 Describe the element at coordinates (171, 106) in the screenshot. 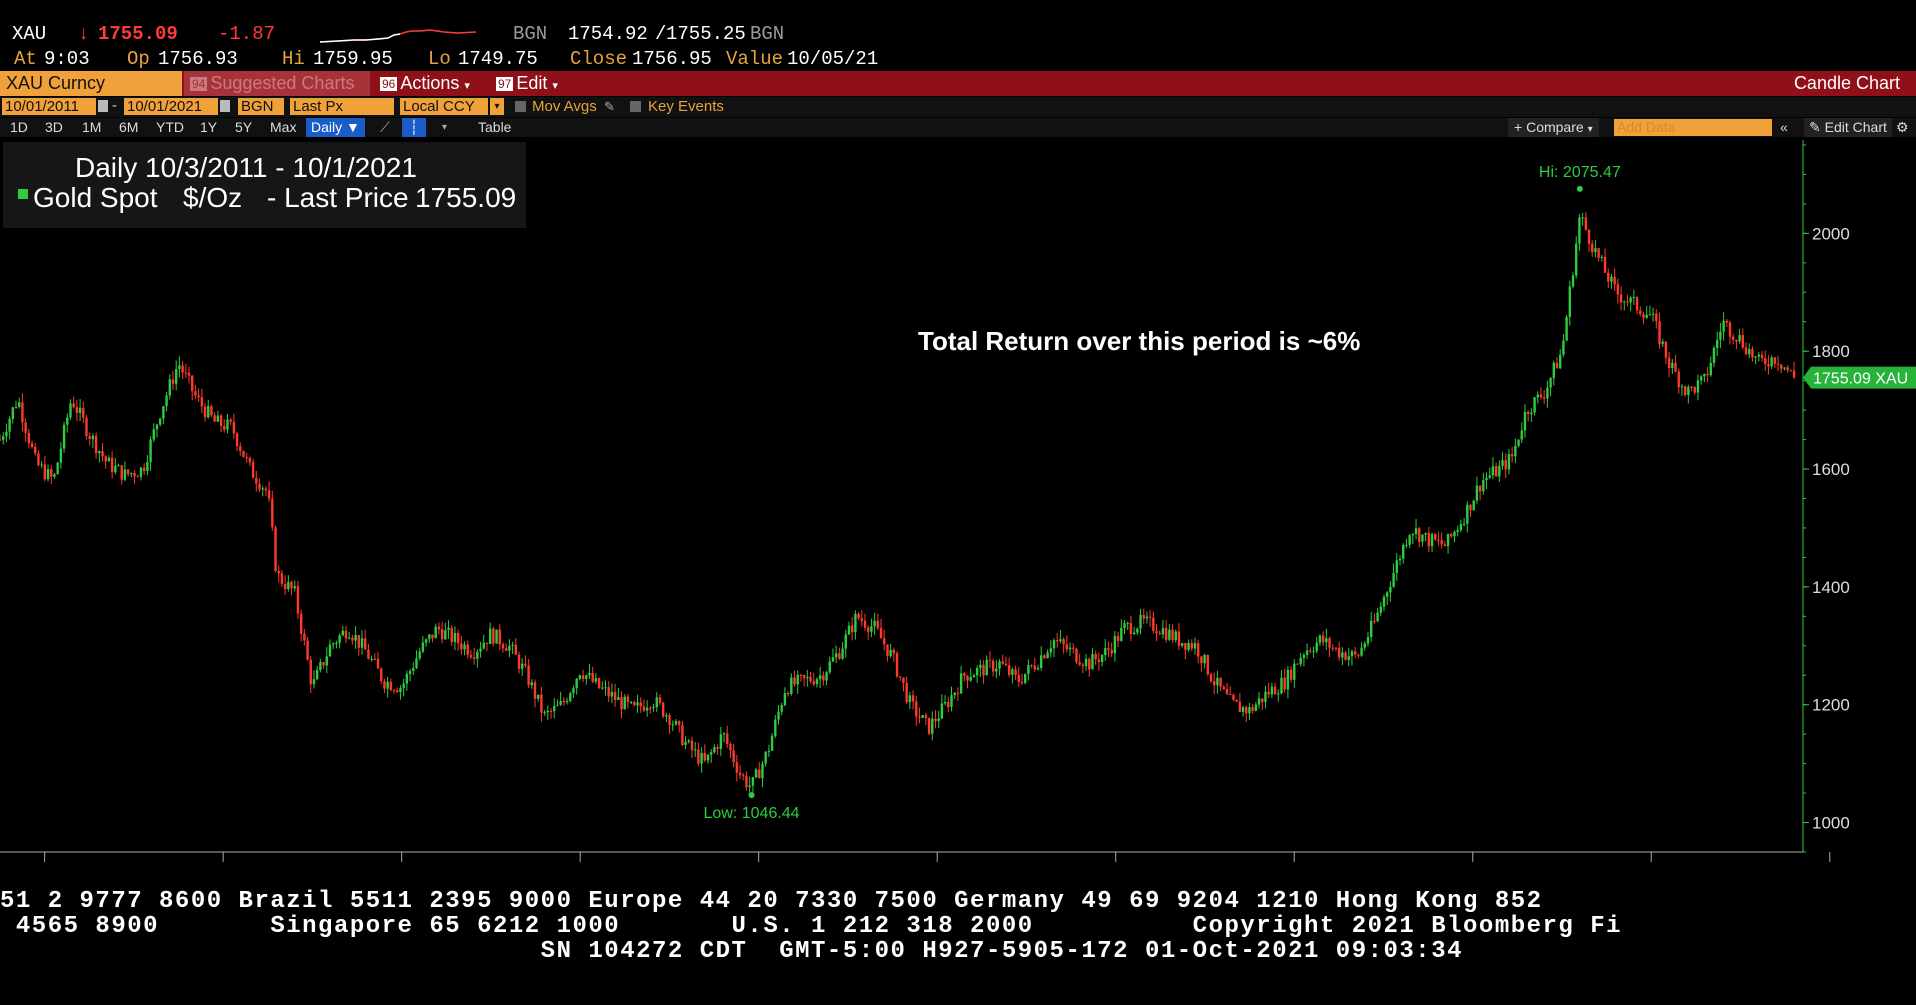

I see `end-date-field: 10/01/2021` at that location.